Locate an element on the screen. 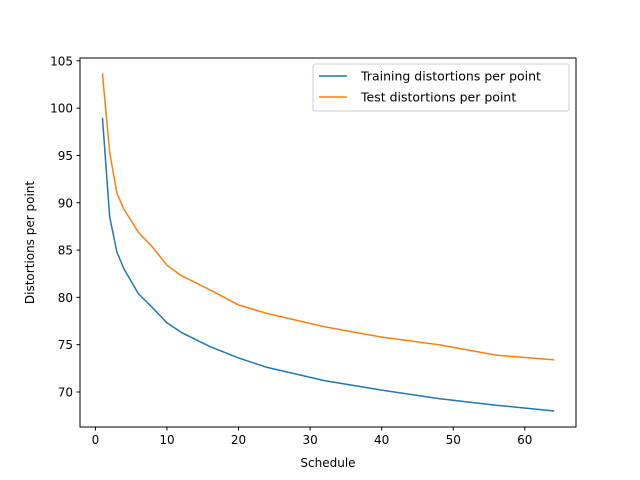 This screenshot has height=480, width=640. y-tick-label: 75 is located at coordinates (65, 345).